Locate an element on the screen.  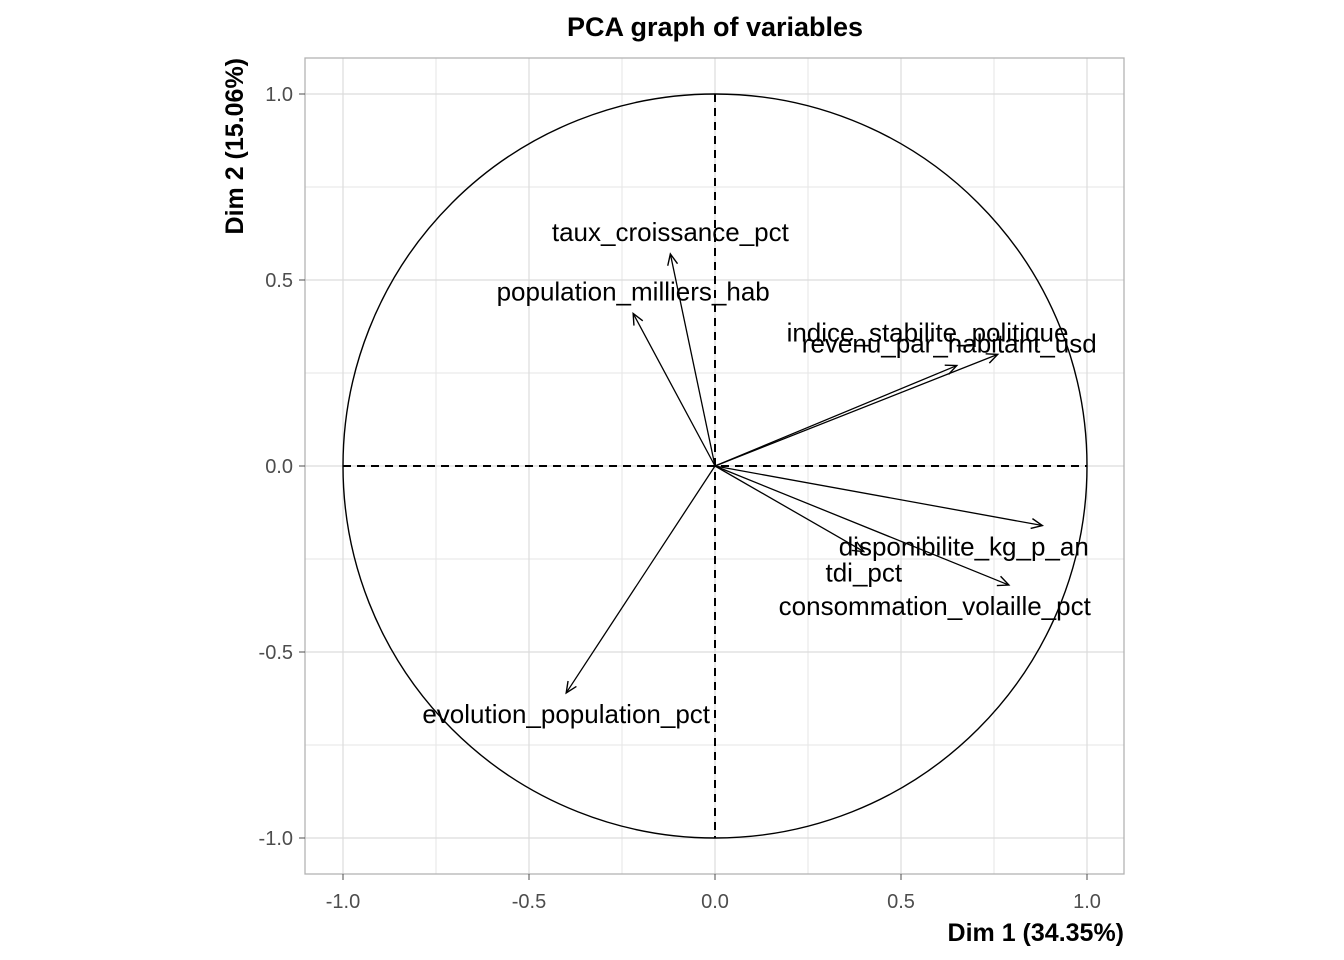
label-taux-croissance-pct: taux_croissance_pct is located at coordinates (671, 232).